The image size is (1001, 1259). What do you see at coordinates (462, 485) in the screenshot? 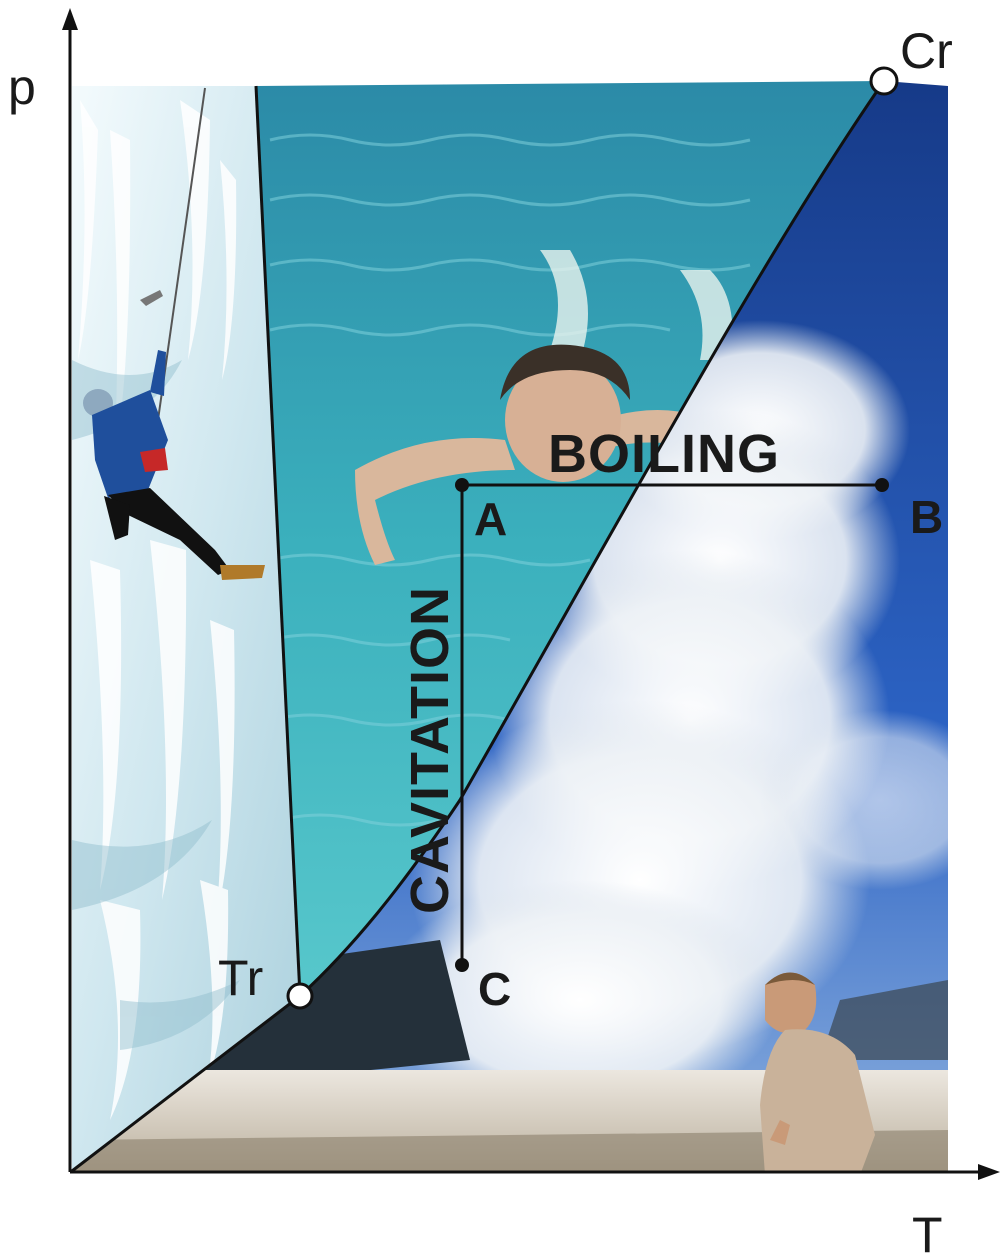
I see `point-a-marker` at bounding box center [462, 485].